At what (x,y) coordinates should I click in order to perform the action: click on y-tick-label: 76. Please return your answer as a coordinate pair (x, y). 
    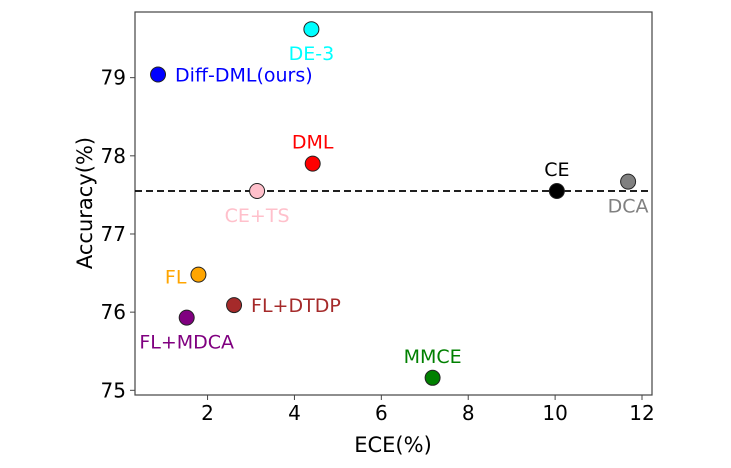
    Looking at the image, I should click on (113, 312).